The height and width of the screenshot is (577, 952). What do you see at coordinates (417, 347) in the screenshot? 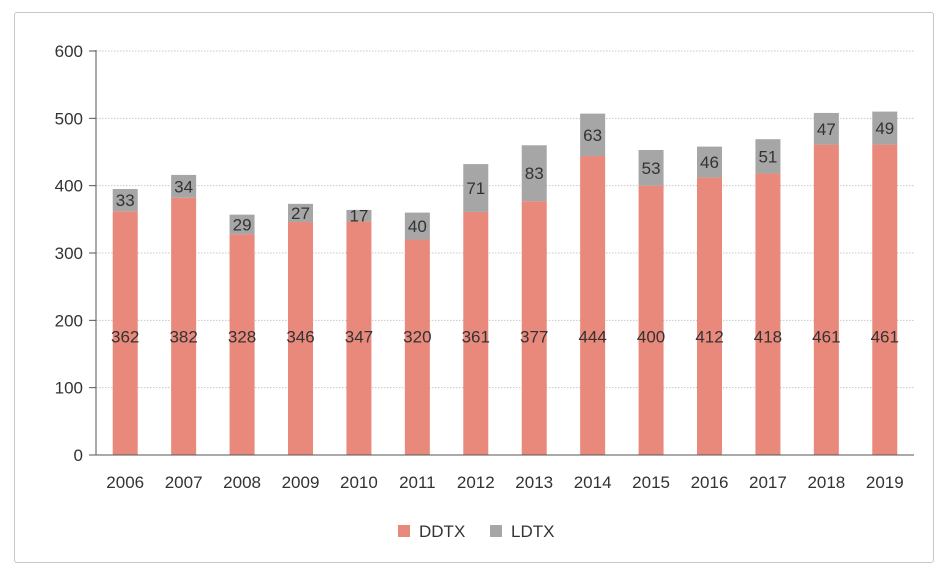
I see `bar-ddtx-2011` at bounding box center [417, 347].